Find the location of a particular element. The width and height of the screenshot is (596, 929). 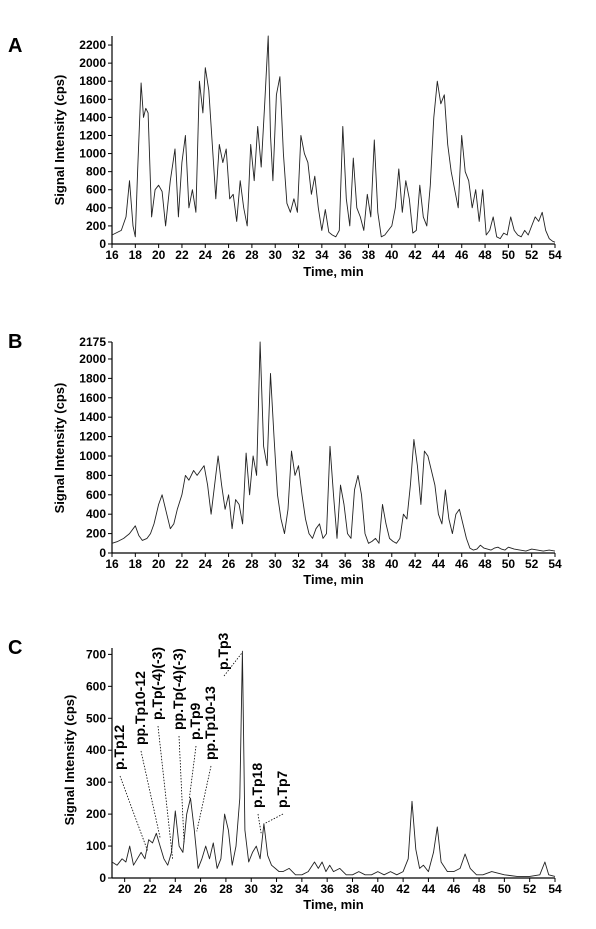

annotation-label: p.Tp(-4)(-3) is located at coordinates (157, 683).